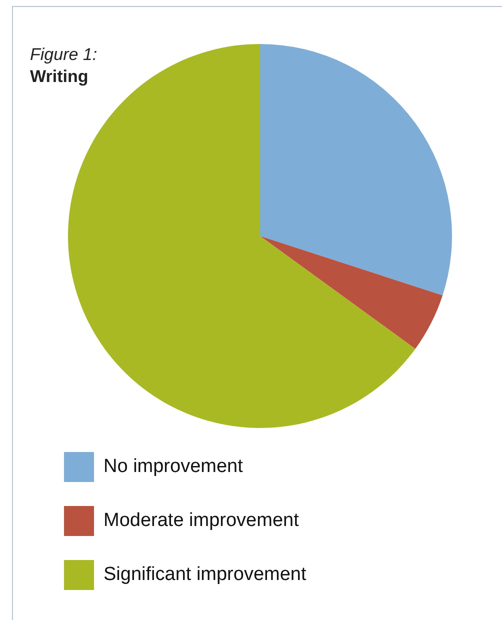  What do you see at coordinates (60, 77) in the screenshot?
I see `text: Writing` at bounding box center [60, 77].